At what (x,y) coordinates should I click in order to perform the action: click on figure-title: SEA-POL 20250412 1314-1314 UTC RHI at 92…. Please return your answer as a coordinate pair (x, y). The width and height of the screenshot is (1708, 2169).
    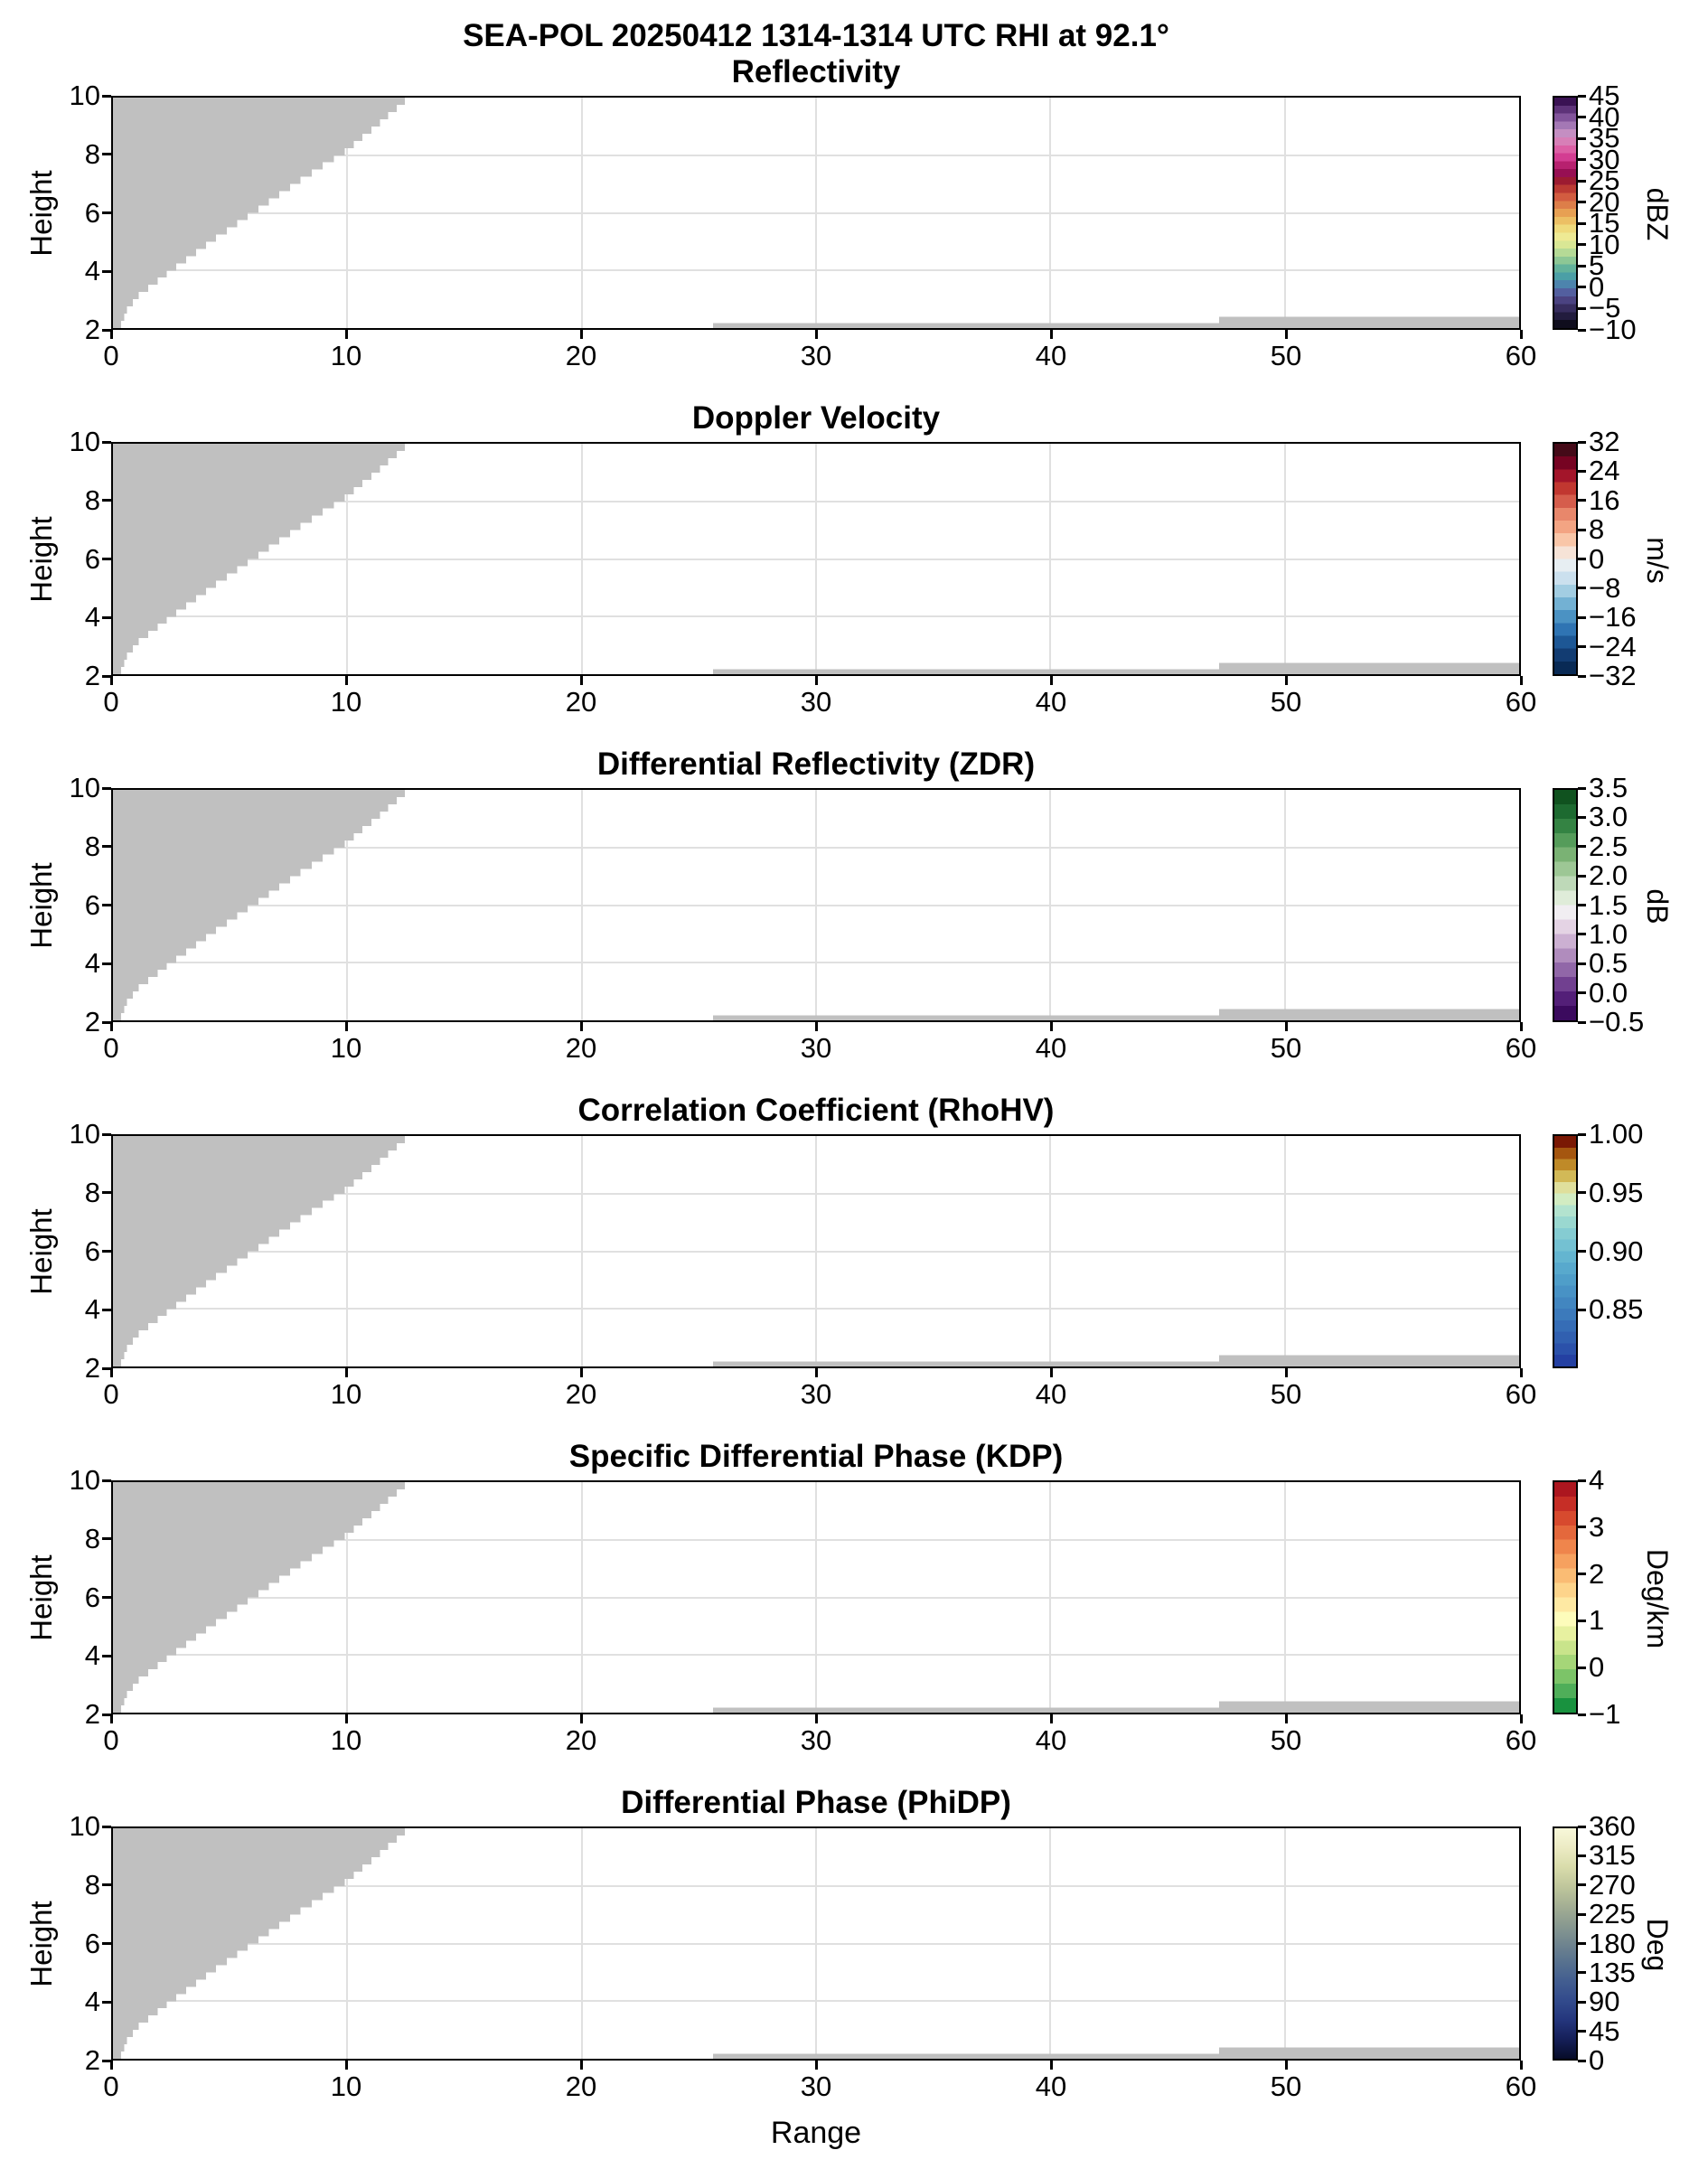
    Looking at the image, I should click on (816, 36).